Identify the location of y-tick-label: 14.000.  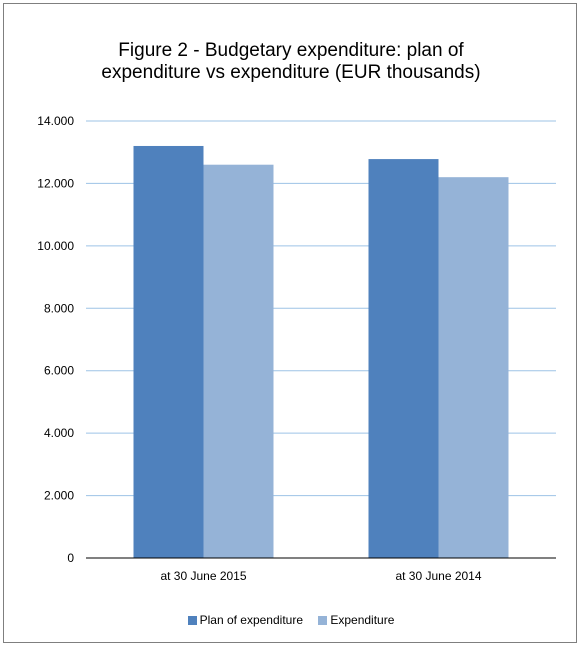
(55, 121).